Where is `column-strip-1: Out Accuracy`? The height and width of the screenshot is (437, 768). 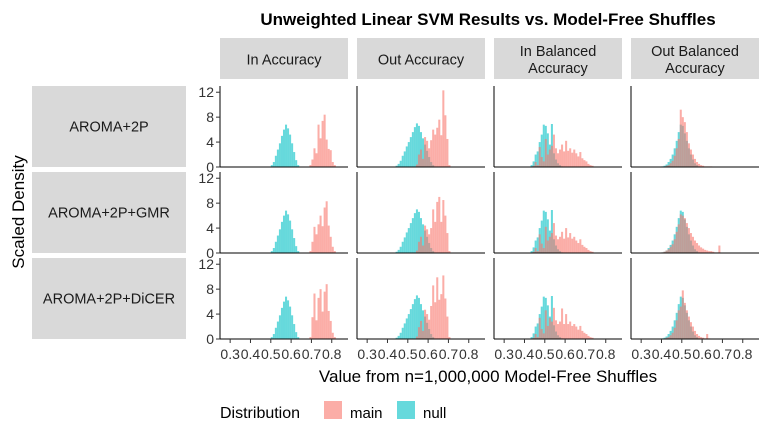 column-strip-1: Out Accuracy is located at coordinates (421, 58).